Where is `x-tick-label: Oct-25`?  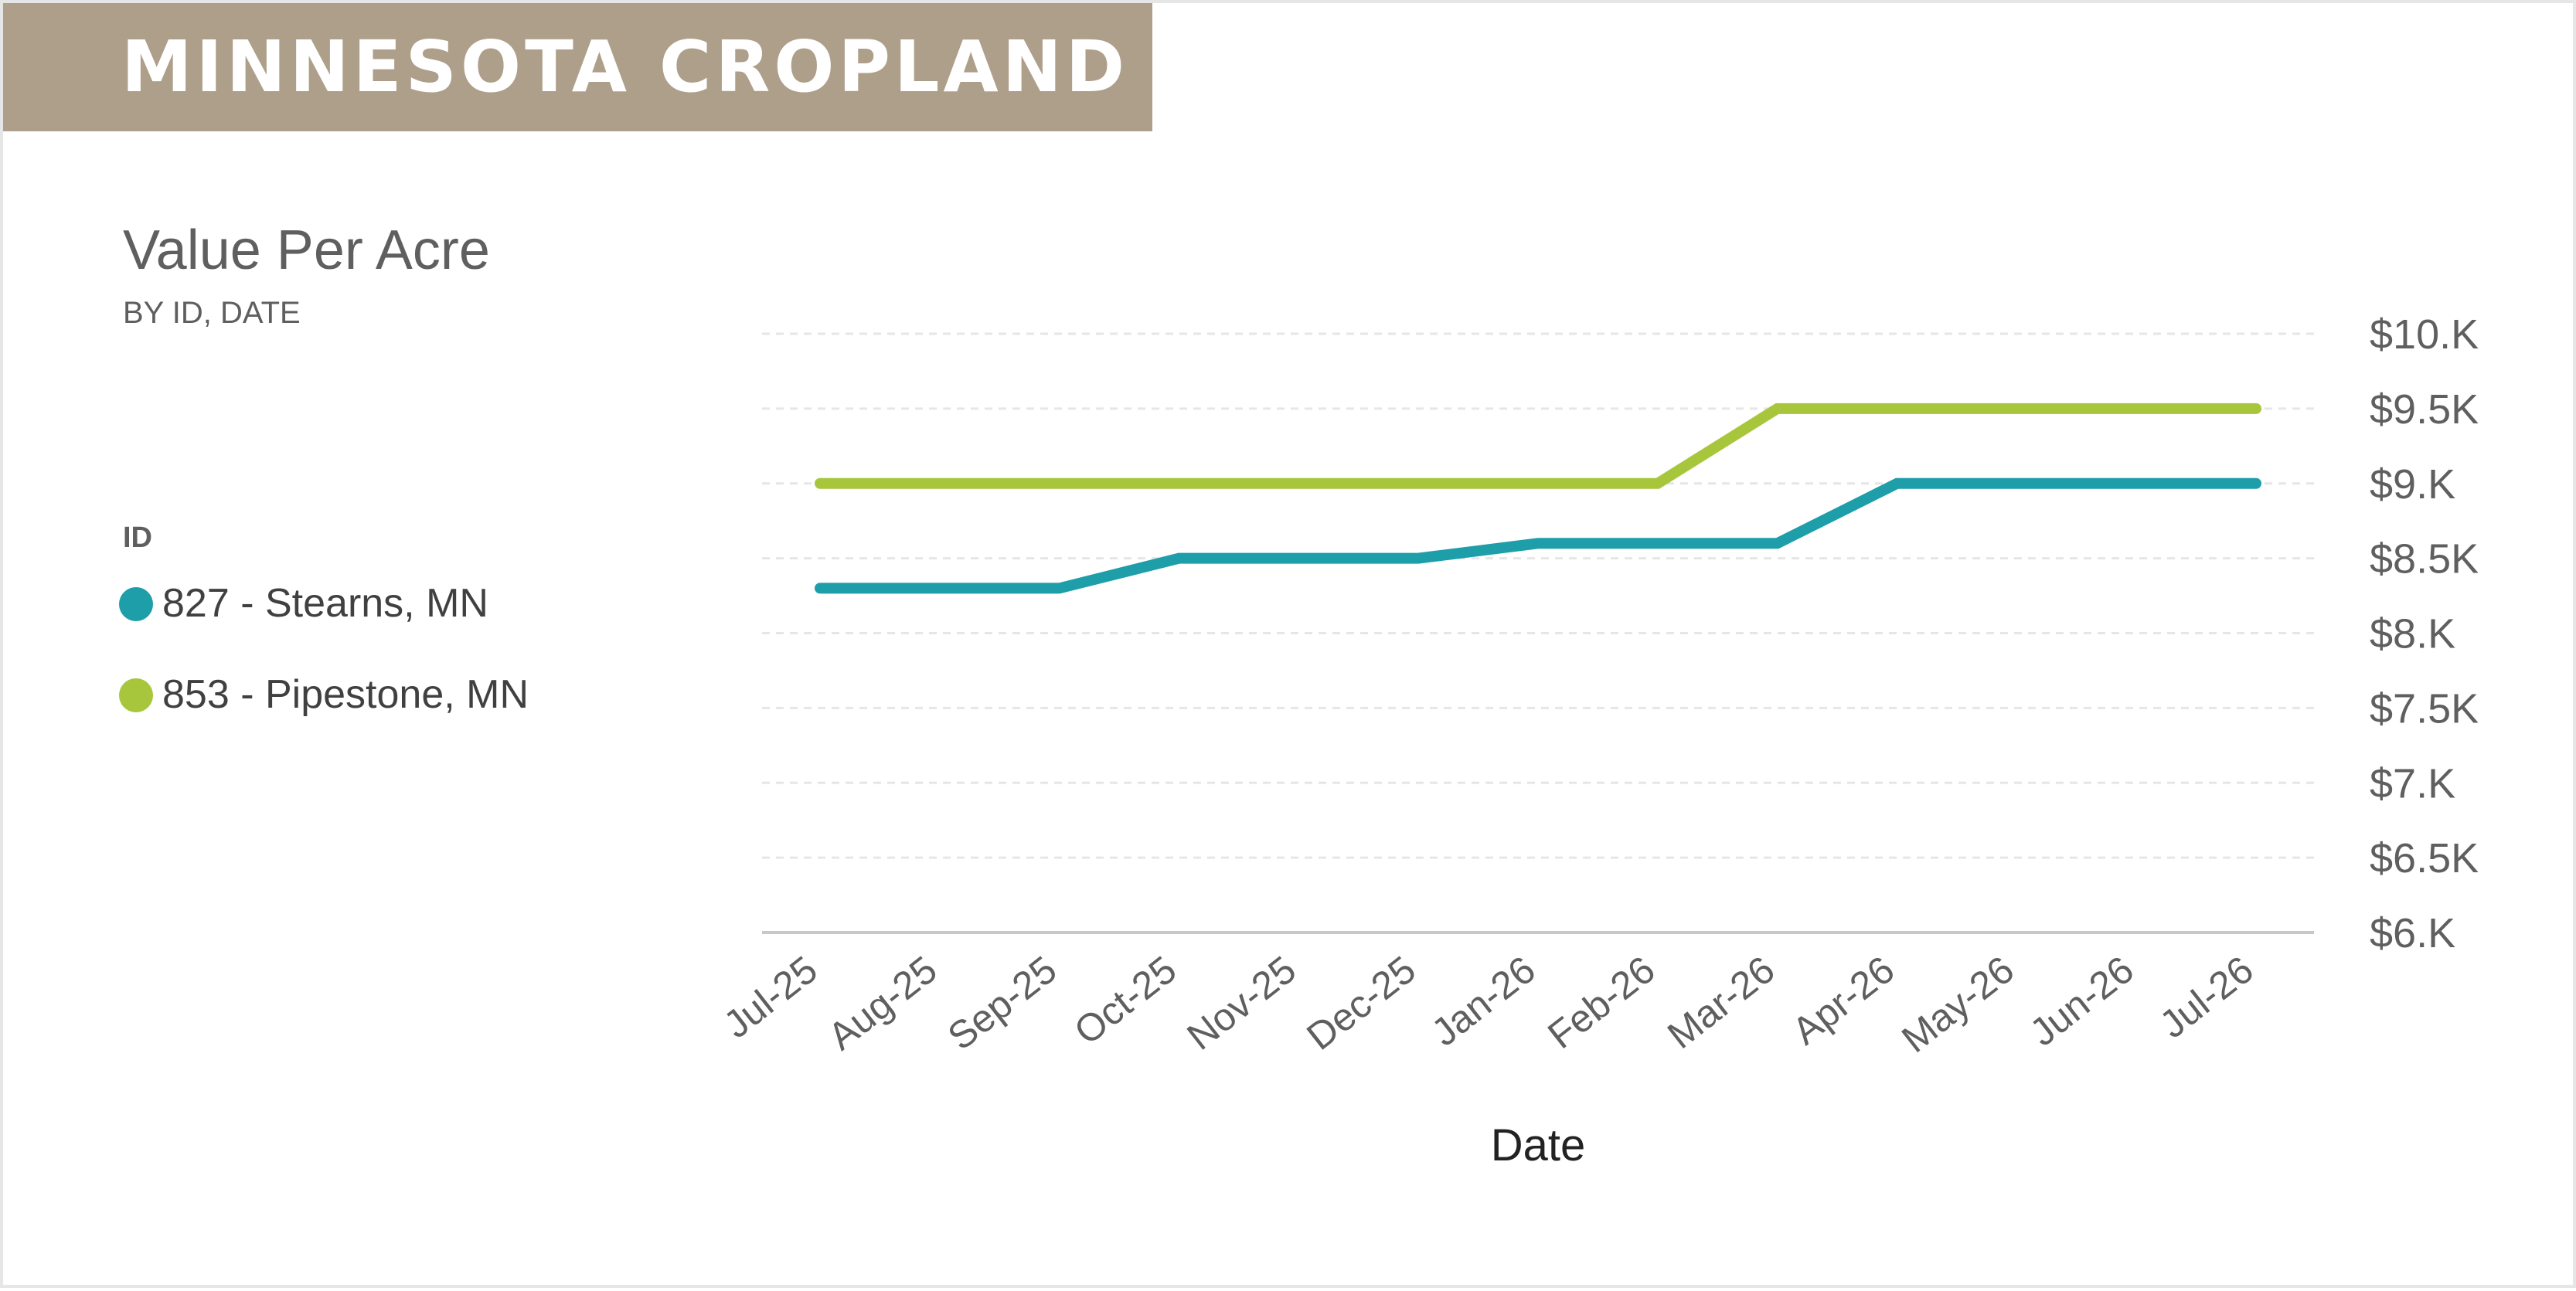 x-tick-label: Oct-25 is located at coordinates (1126, 1001).